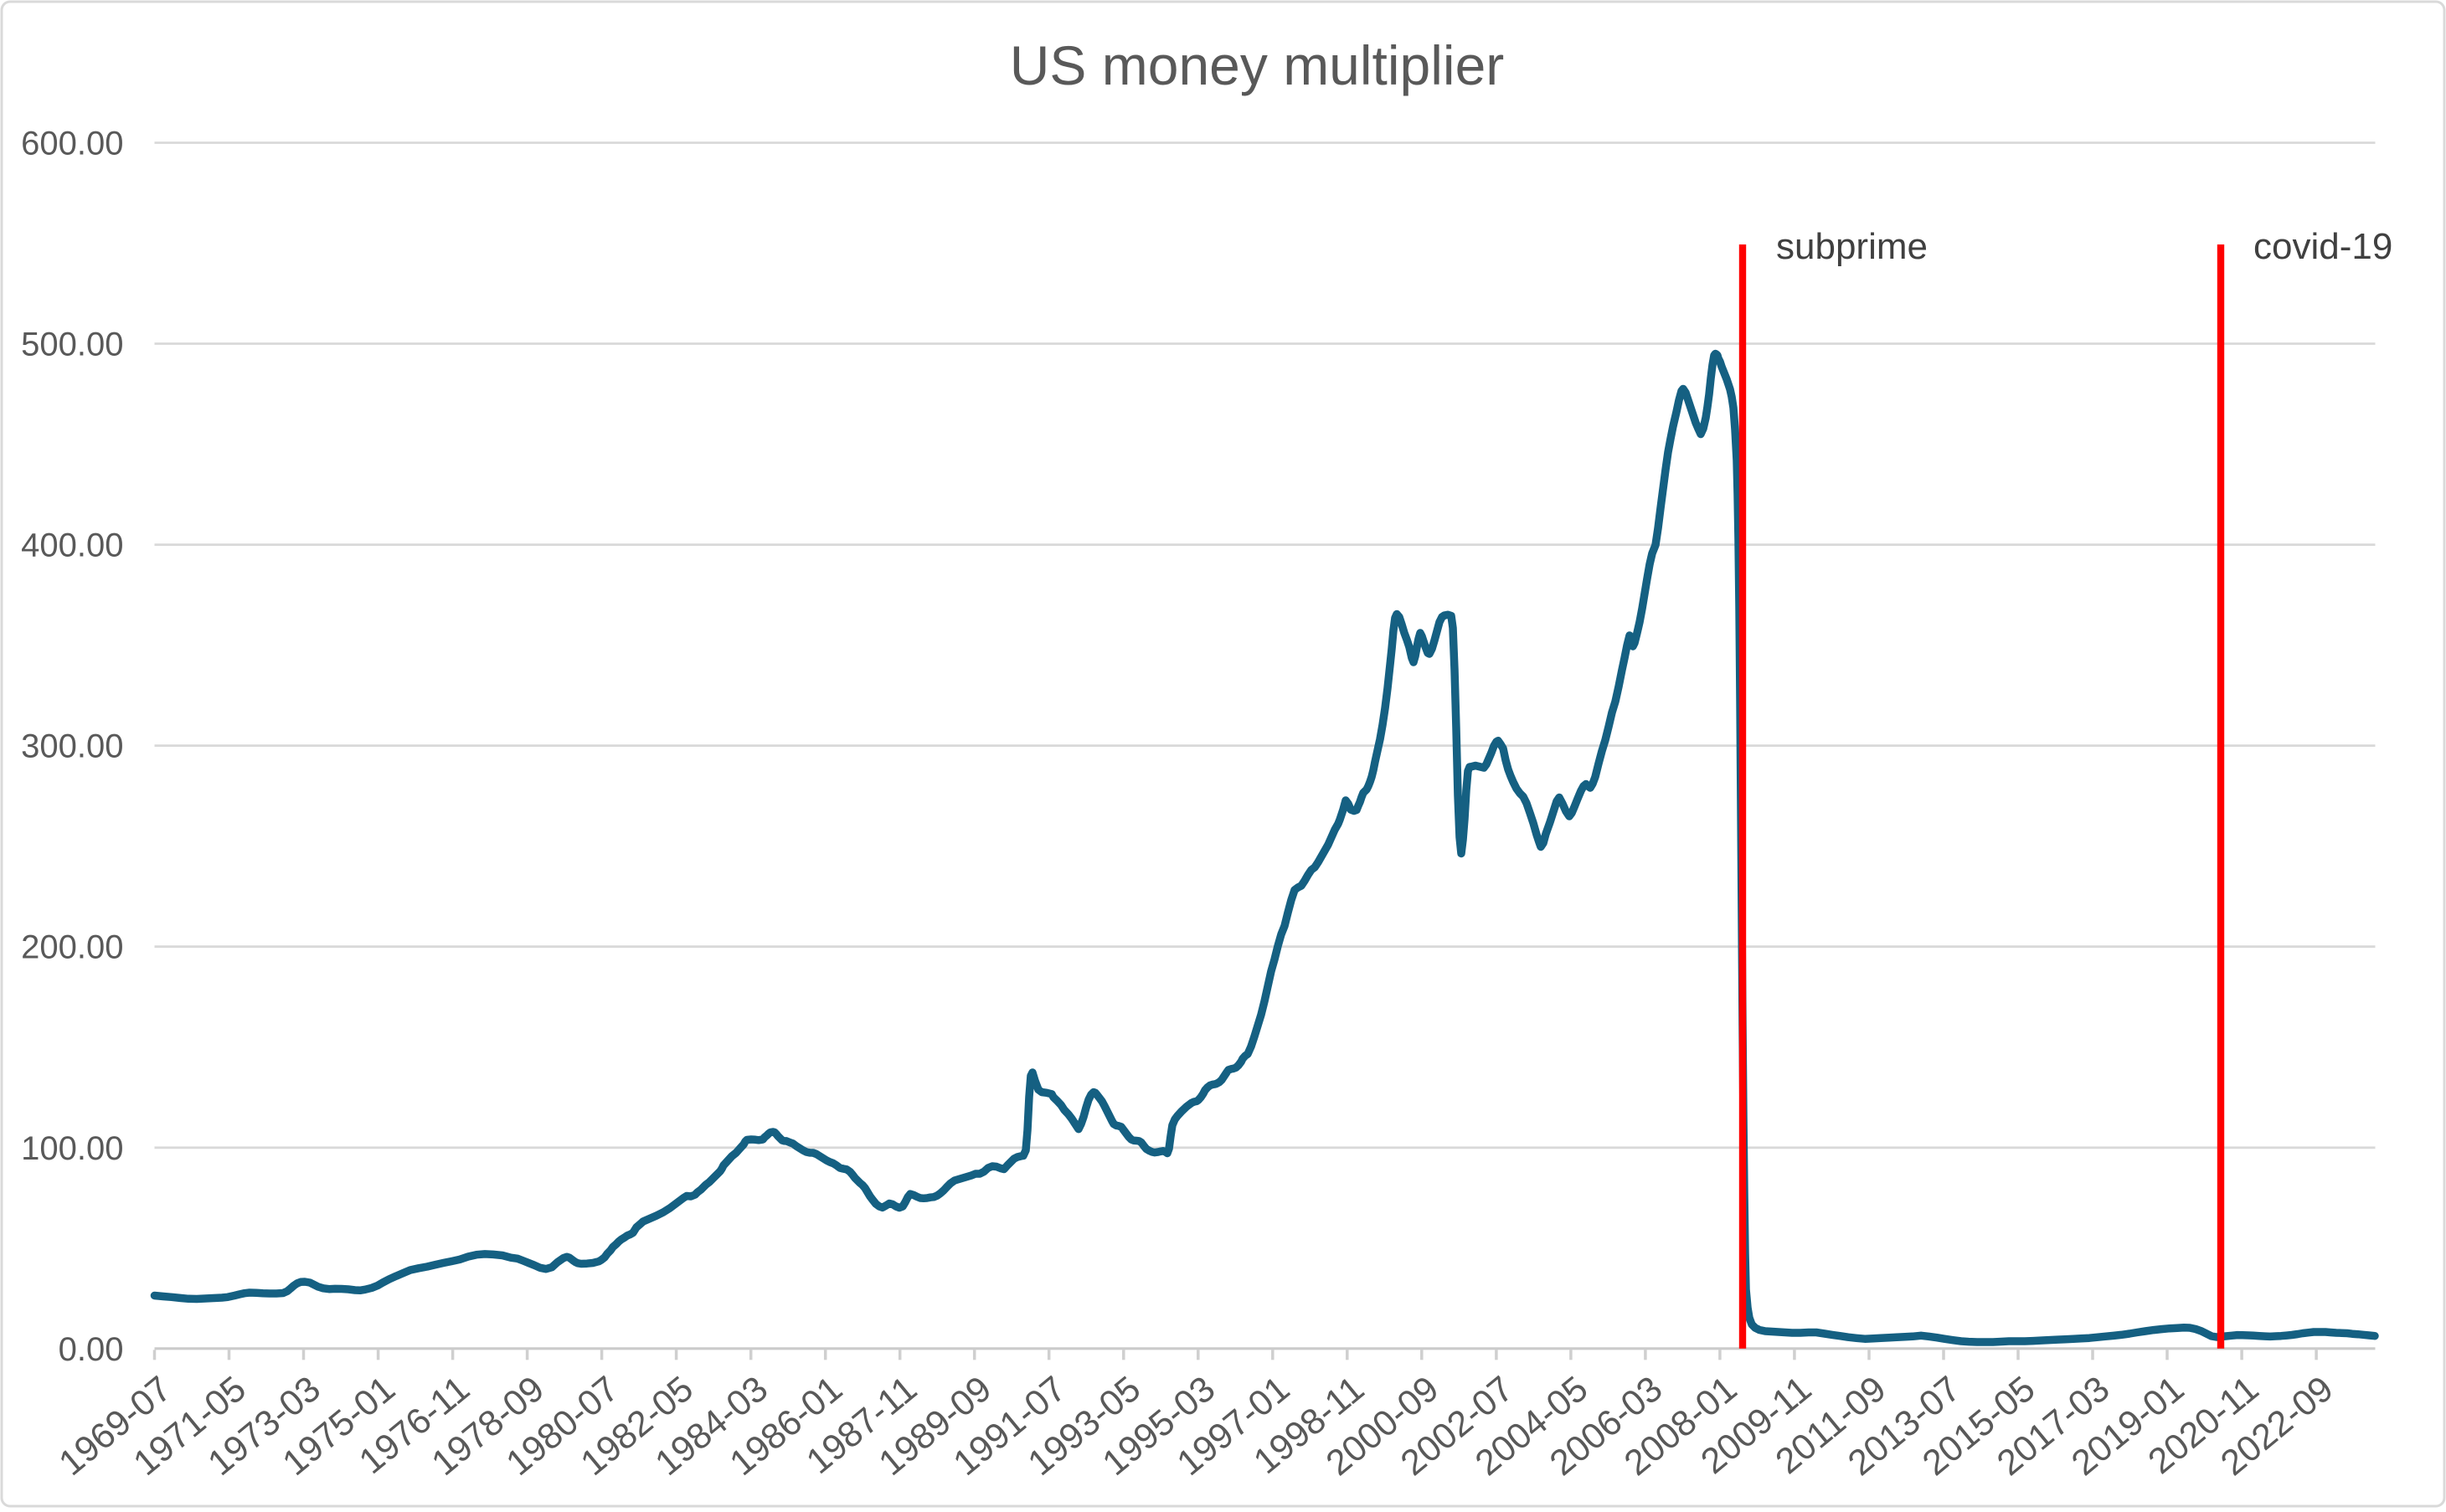 The width and height of the screenshot is (2446, 1512). What do you see at coordinates (72, 345) in the screenshot?
I see `svg-text: 500.00` at bounding box center [72, 345].